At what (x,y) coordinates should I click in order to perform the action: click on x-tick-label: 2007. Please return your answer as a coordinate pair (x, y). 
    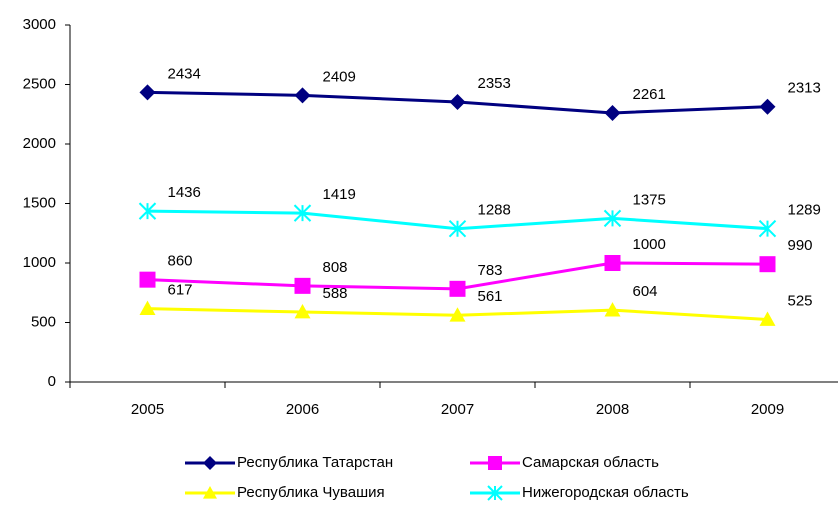
    Looking at the image, I should click on (457, 409).